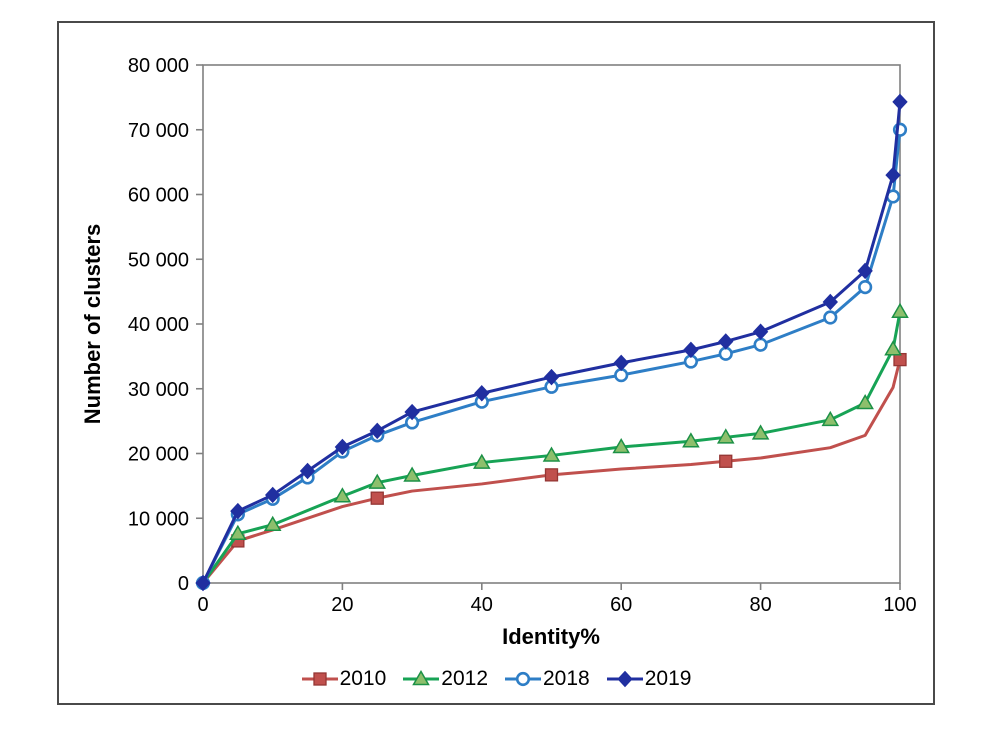 This screenshot has height=731, width=985. I want to click on legend-swatch-diamond-icon, so click(624, 679).